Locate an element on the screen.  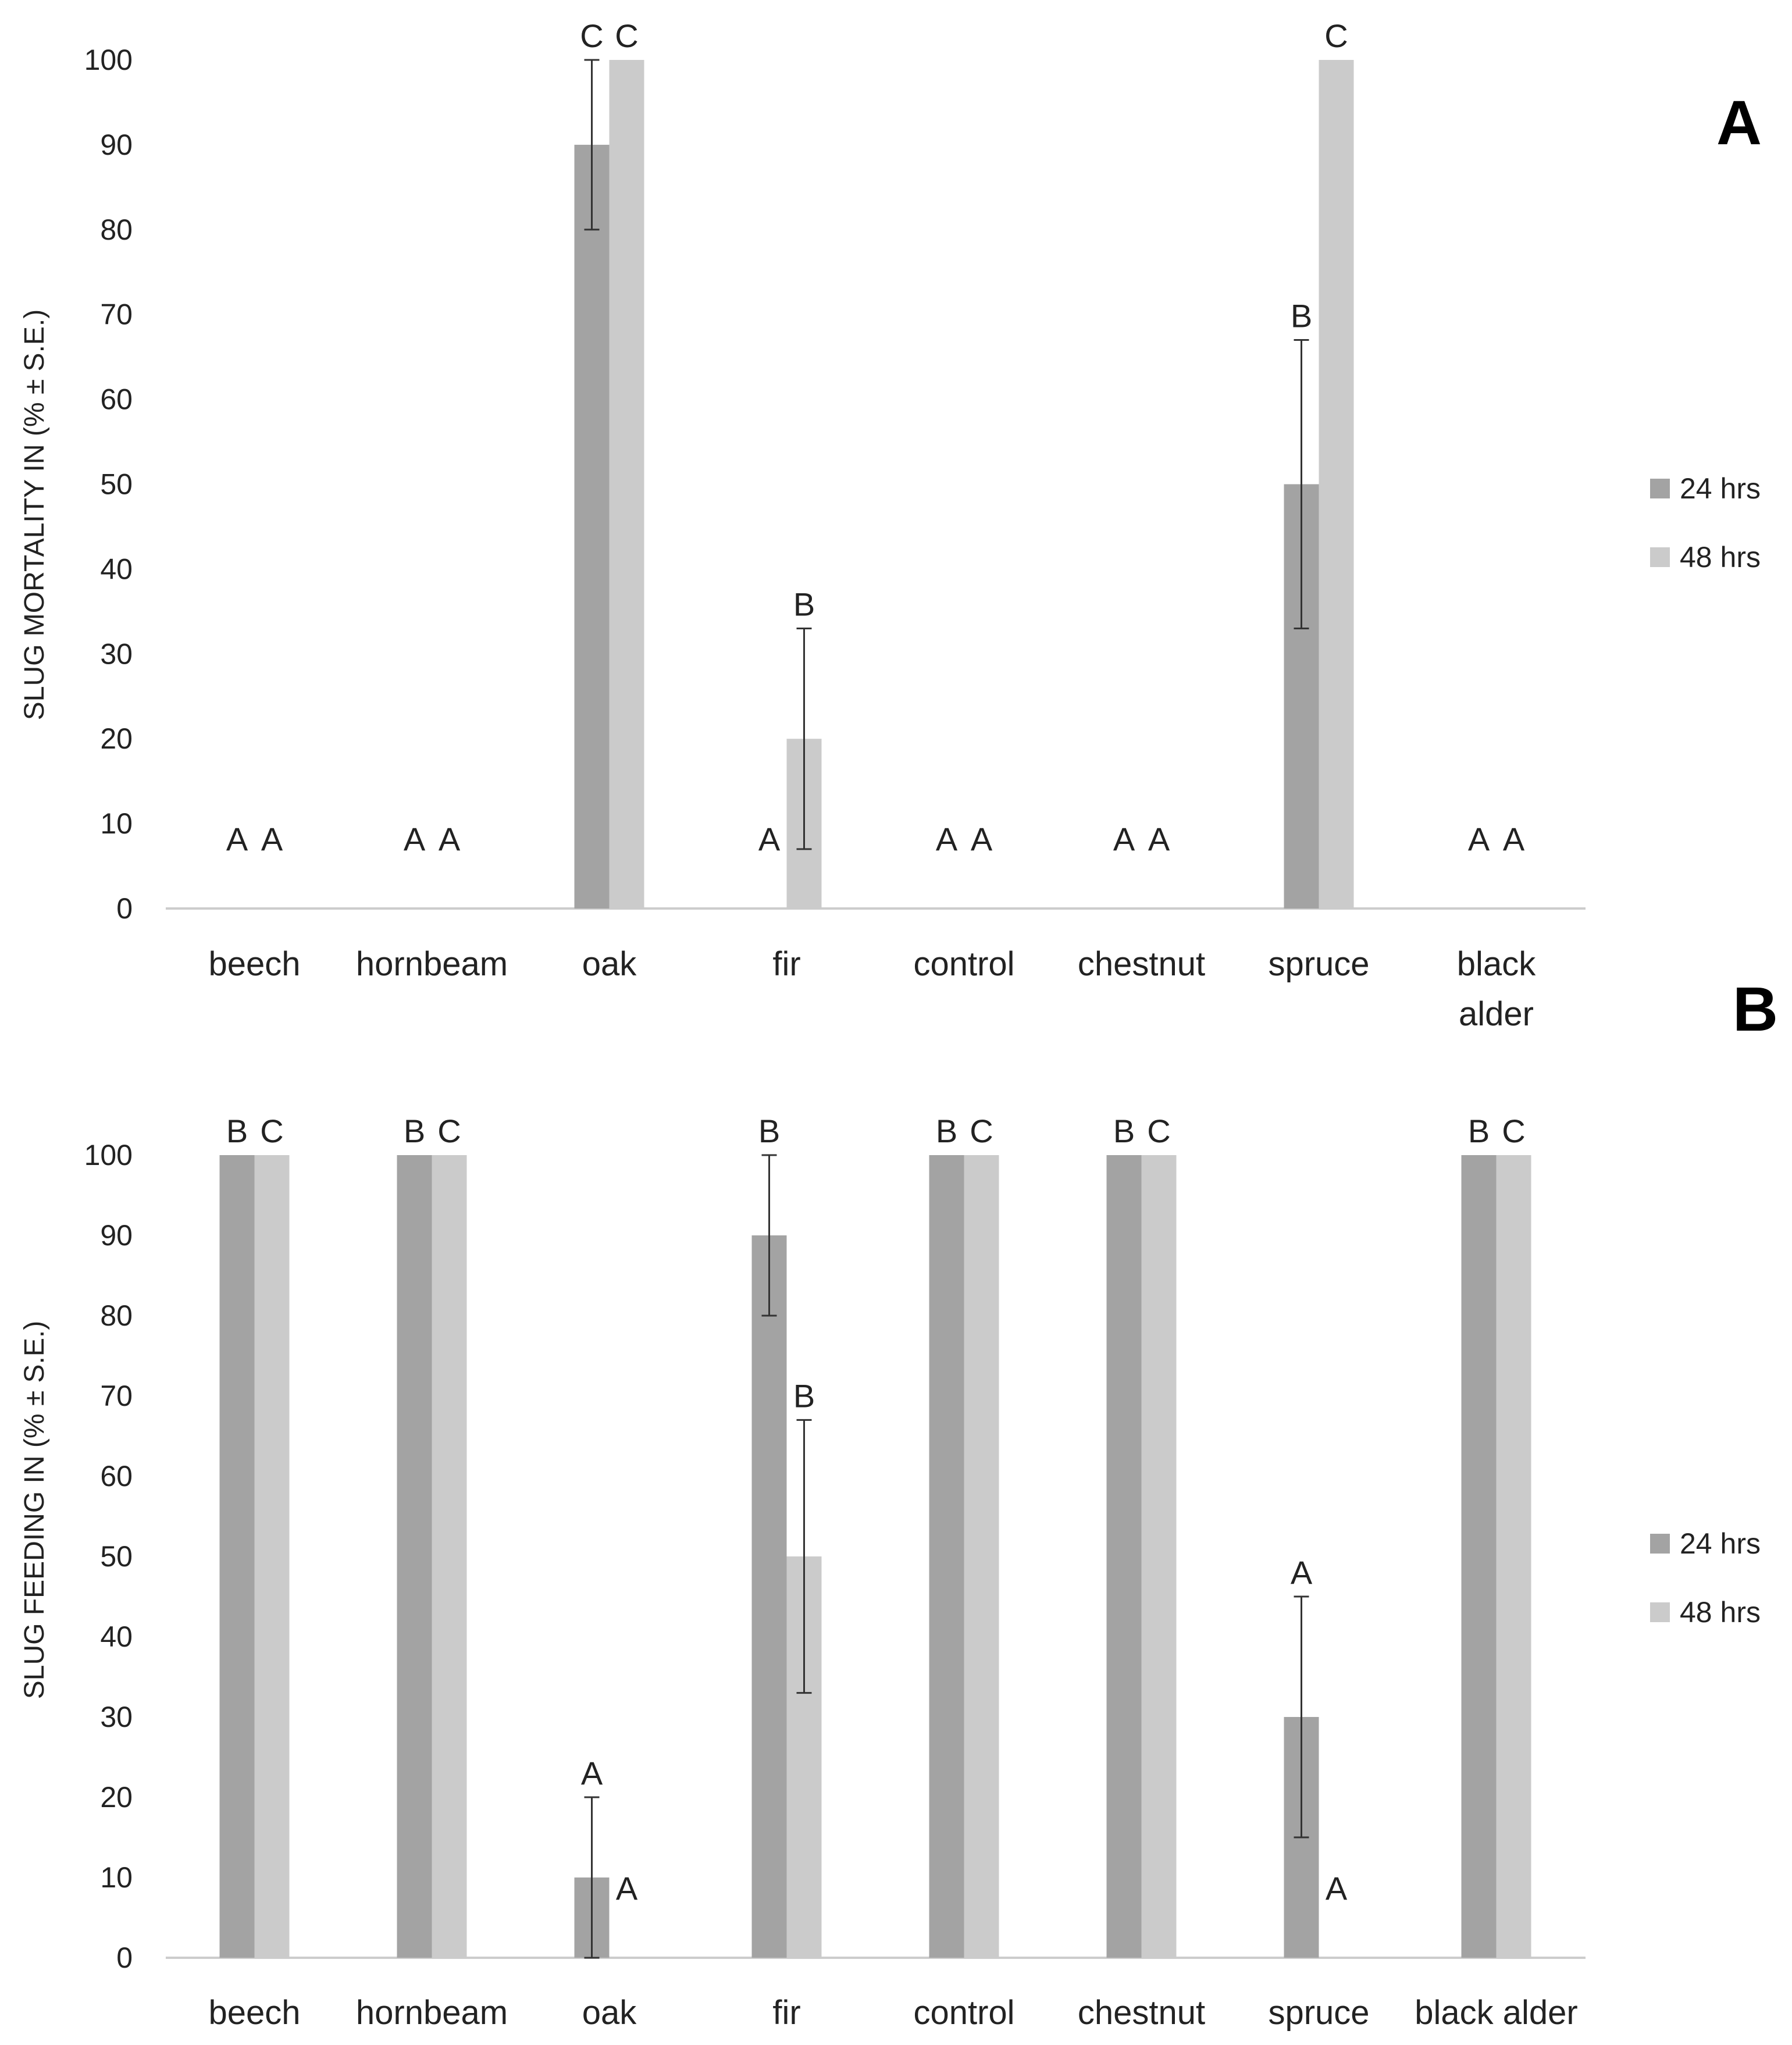
panel-b-y-tick-label: 20 is located at coordinates (117, 1797).